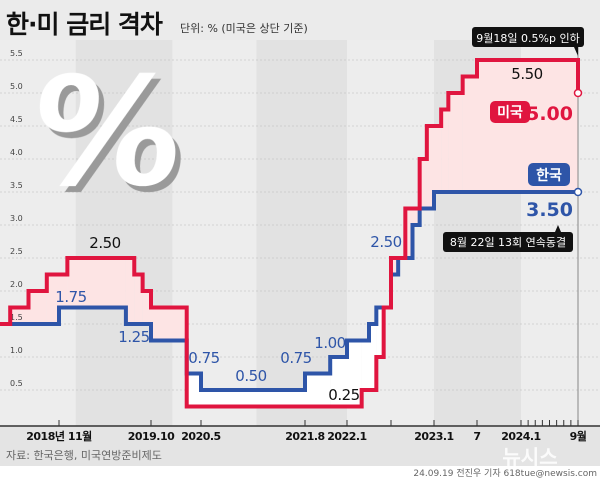  What do you see at coordinates (107, 132) in the screenshot?
I see `percent-mark: %` at bounding box center [107, 132].